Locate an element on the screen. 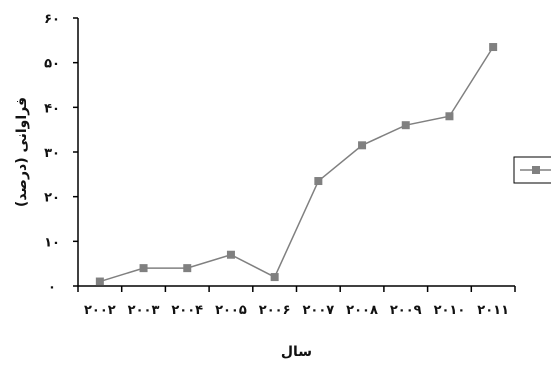 This screenshot has height=365, width=551. x-axis-title: سال is located at coordinates (296, 352).